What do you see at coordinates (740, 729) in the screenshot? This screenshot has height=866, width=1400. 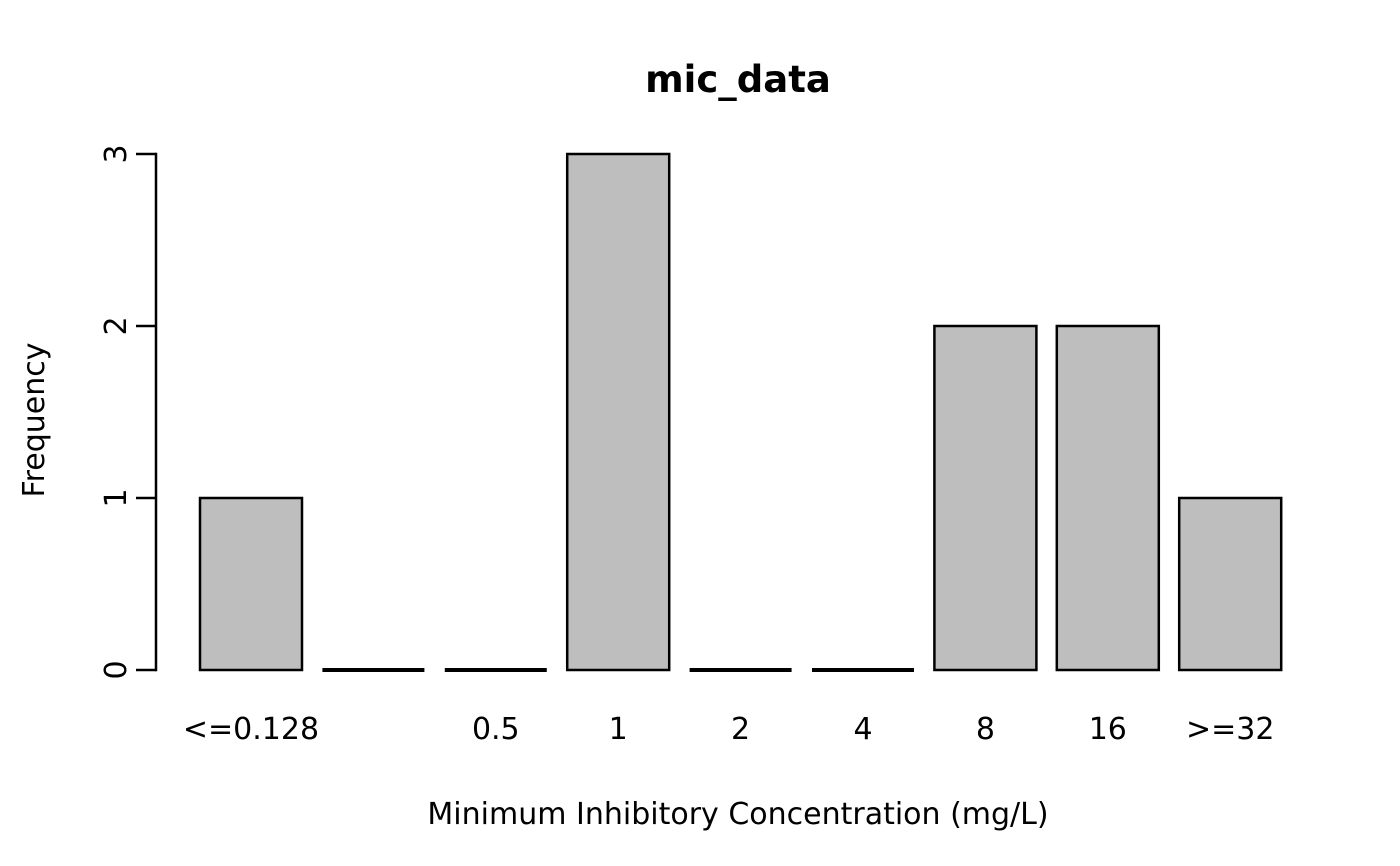 I see `x-tick-label: 2` at bounding box center [740, 729].